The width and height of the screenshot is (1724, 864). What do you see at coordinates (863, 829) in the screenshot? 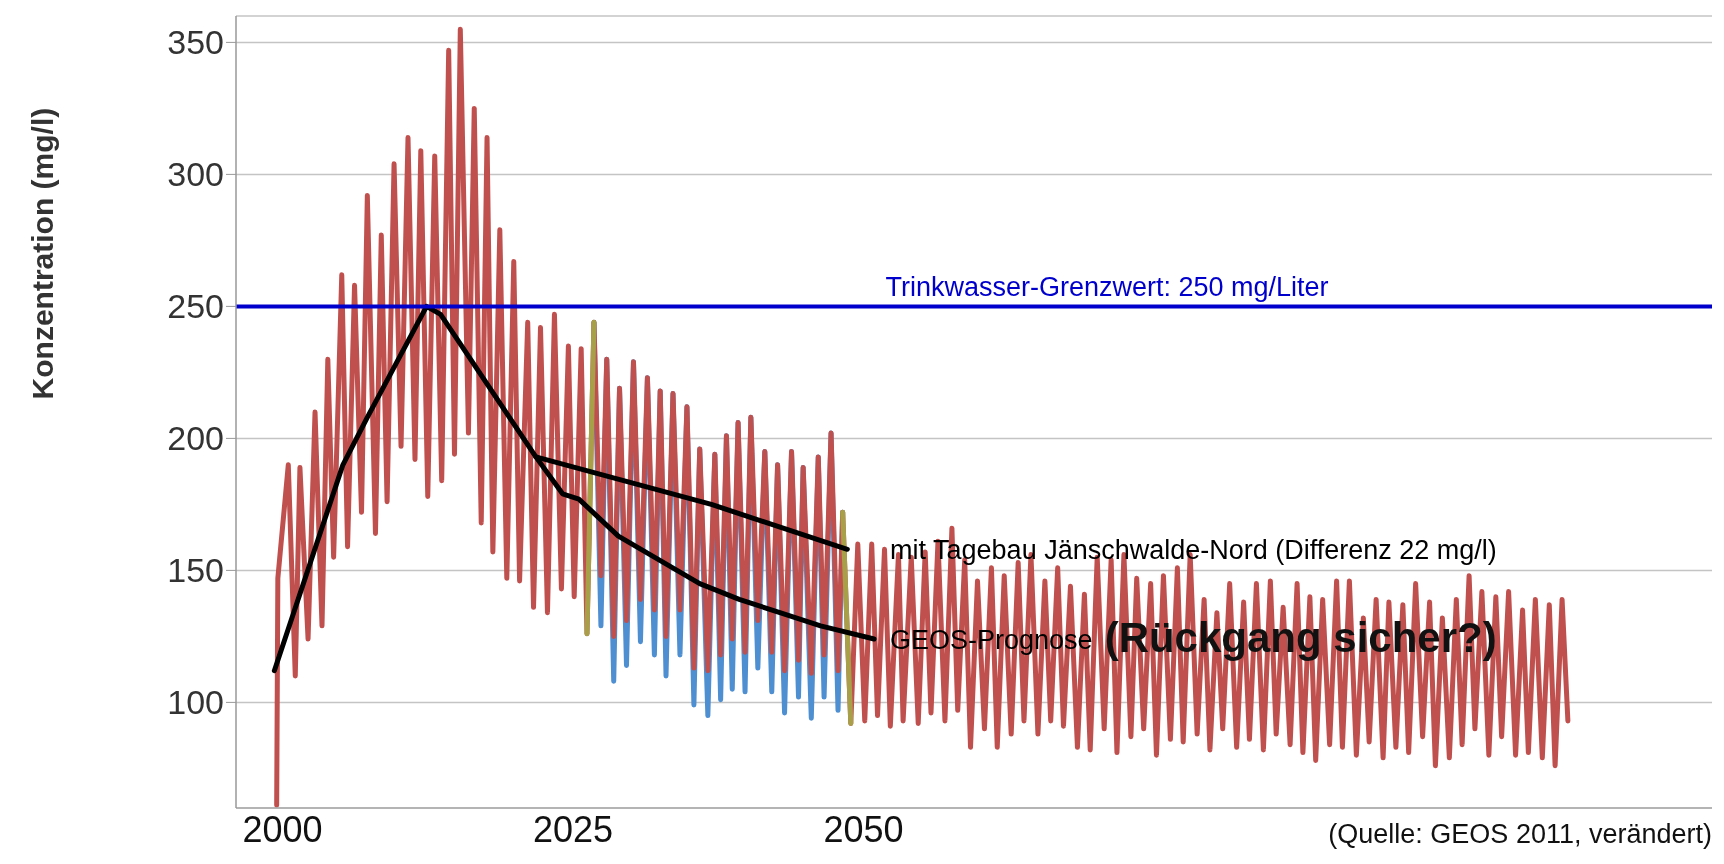
I see `x-tick-label: 2050` at bounding box center [863, 829].